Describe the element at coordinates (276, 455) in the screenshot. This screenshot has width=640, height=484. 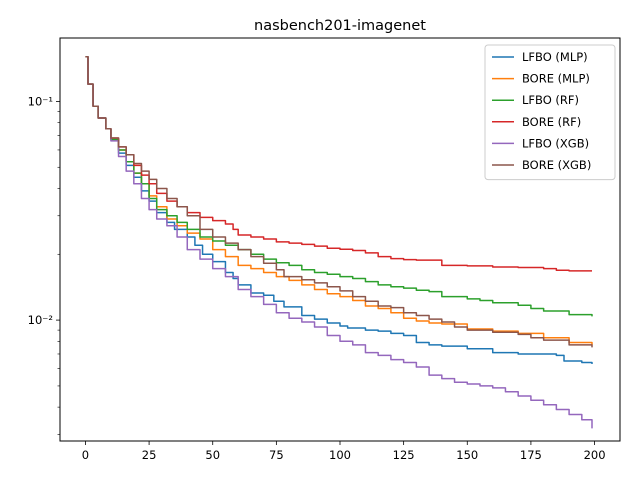
I see `x-tick-label-3: 75` at that location.